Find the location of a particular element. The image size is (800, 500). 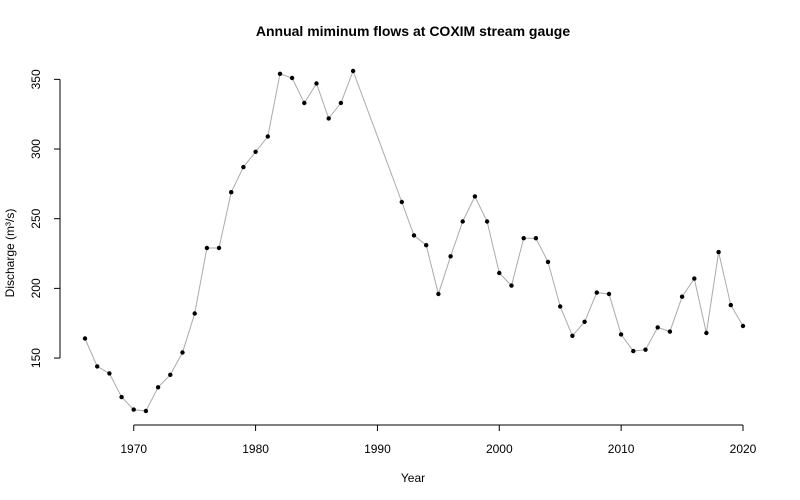

x-tick-label: 1970 is located at coordinates (133, 449).